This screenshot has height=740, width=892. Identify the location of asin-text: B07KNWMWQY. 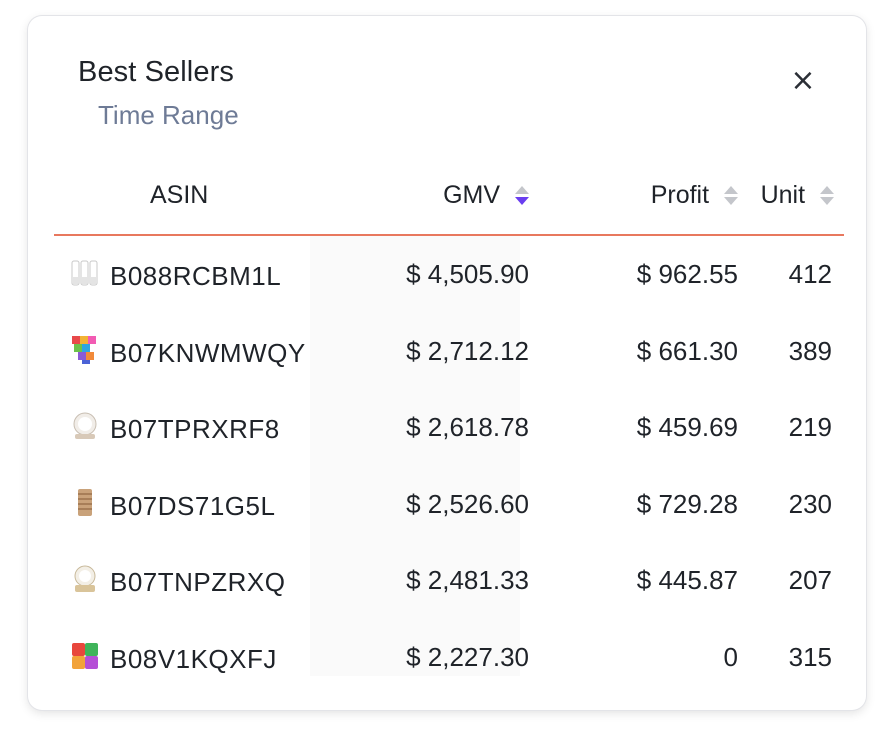
(208, 352).